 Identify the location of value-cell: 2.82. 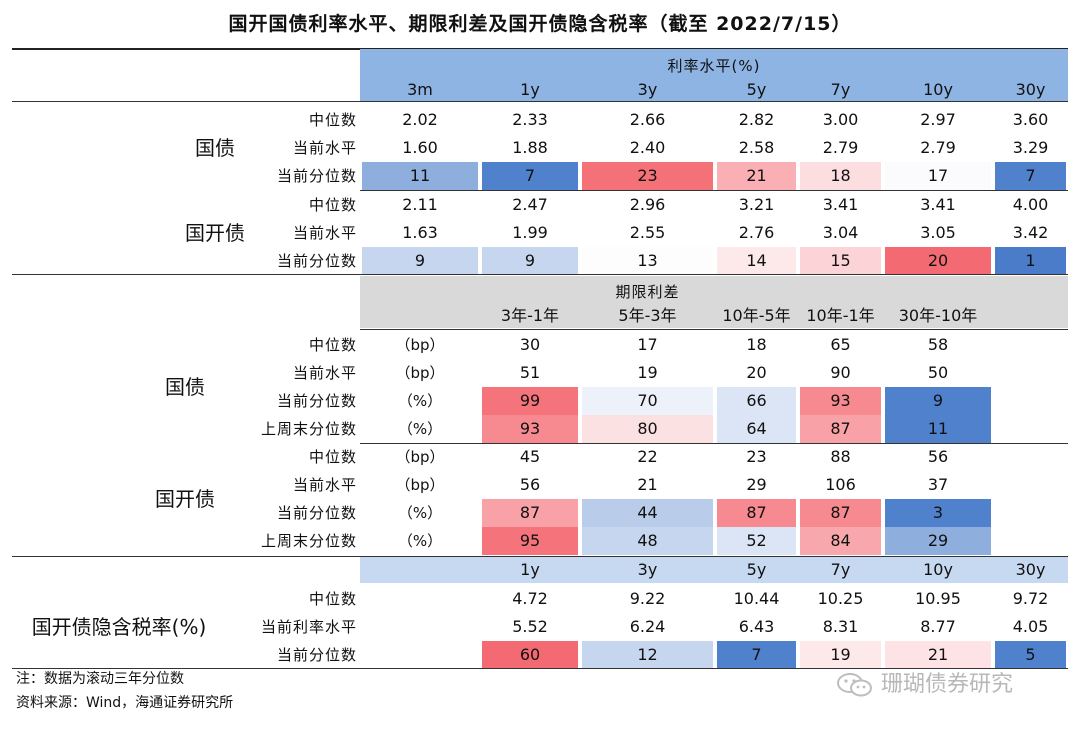
(756, 119).